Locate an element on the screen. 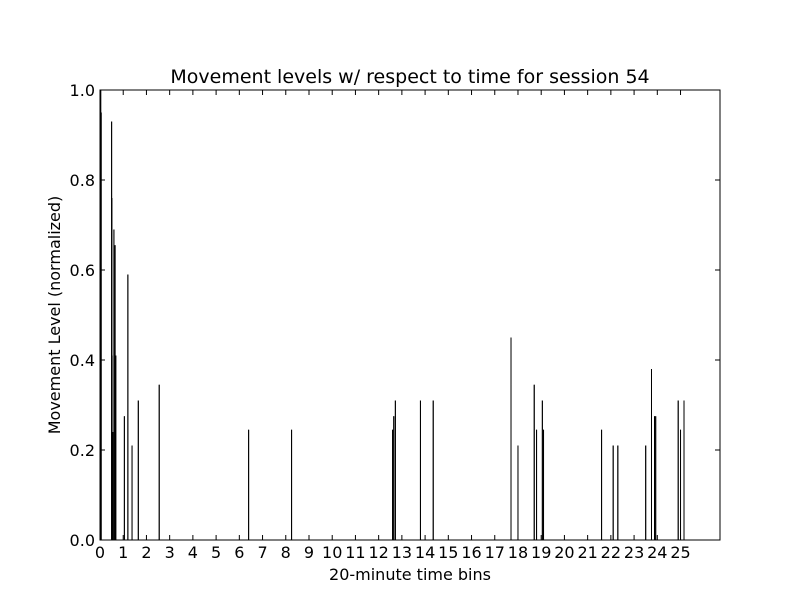 The height and width of the screenshot is (600, 800). x-tick-label: 6 is located at coordinates (239, 552).